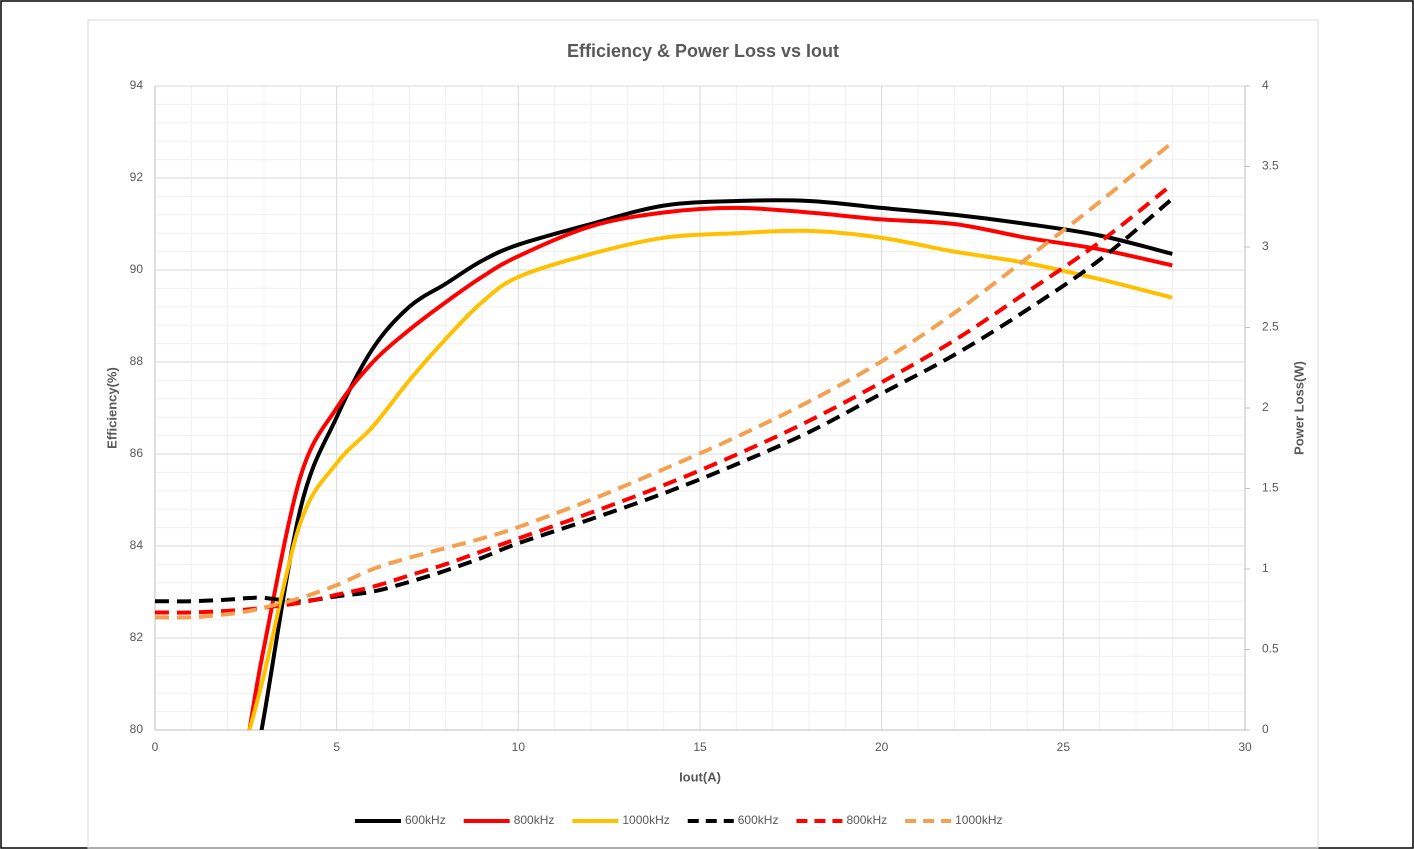  I want to click on y-tick-label: 90, so click(137, 269).